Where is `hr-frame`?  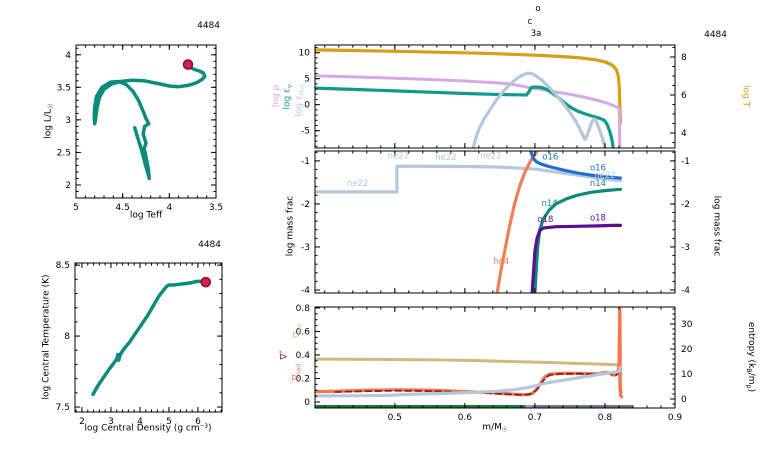
hr-frame is located at coordinates (146, 121).